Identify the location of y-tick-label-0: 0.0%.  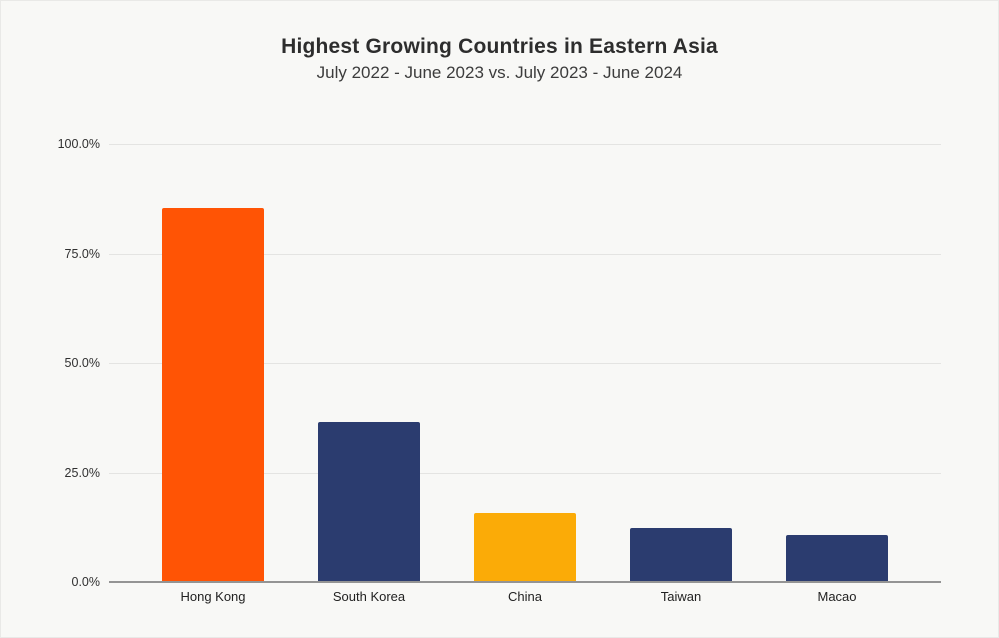
(86, 582).